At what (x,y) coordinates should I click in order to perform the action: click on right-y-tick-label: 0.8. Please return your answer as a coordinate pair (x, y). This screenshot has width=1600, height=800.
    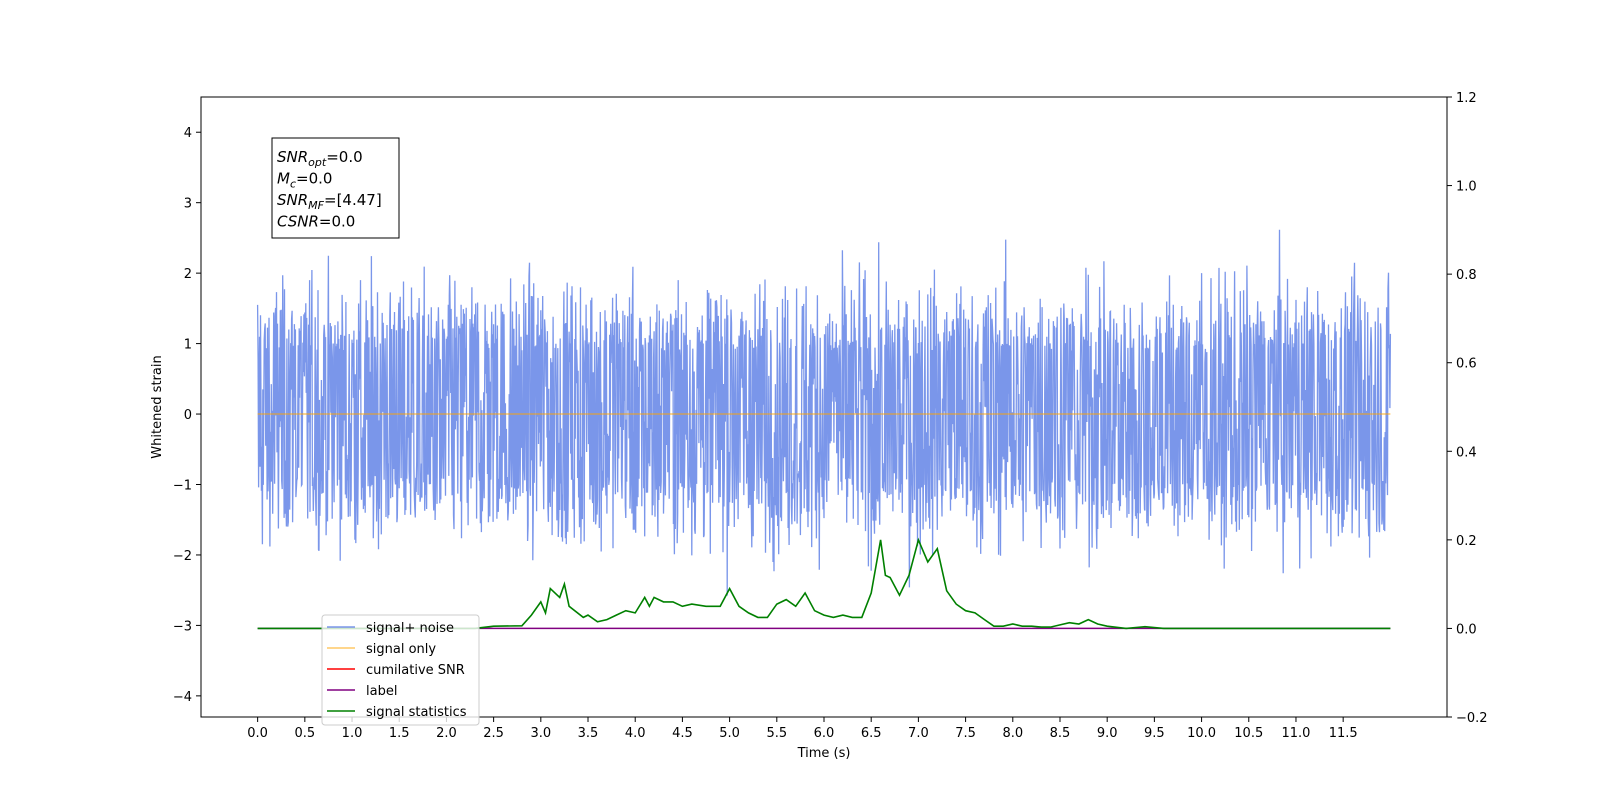
    Looking at the image, I should click on (1466, 275).